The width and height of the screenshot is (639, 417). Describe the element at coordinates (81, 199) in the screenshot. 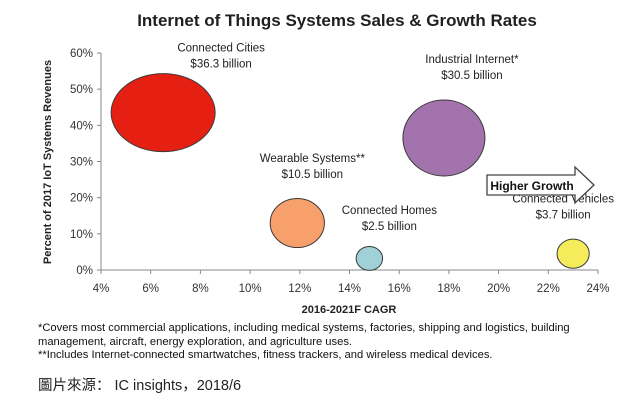

I see `y-tick-label: 20%` at that location.